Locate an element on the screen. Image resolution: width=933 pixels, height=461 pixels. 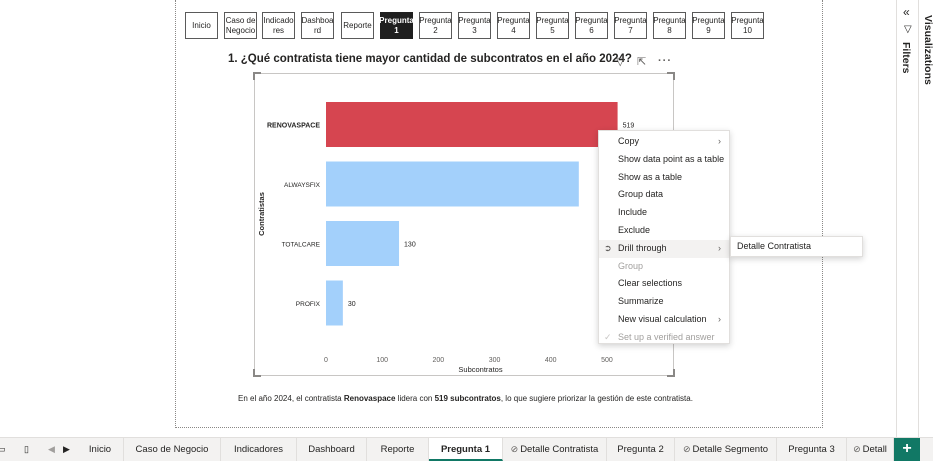
context-menu-item: Summarize is located at coordinates (664, 302).